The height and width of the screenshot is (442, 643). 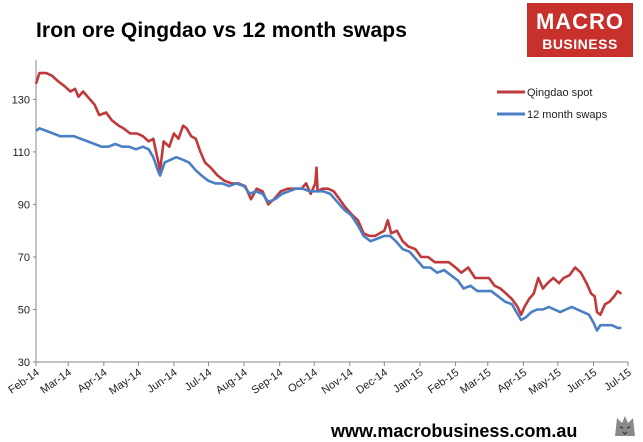 What do you see at coordinates (338, 382) in the screenshot?
I see `x-tick-label: Nov-14` at bounding box center [338, 382].